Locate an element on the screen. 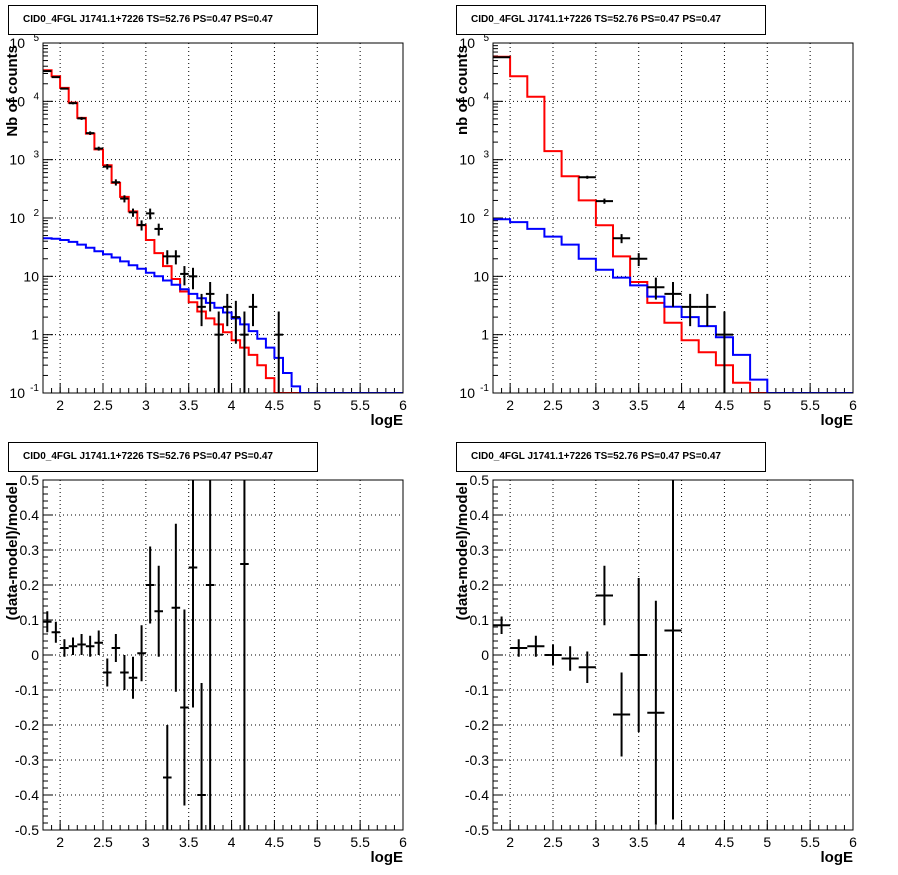 This screenshot has height=875, width=898. series-line-blue is located at coordinates (223, 315).